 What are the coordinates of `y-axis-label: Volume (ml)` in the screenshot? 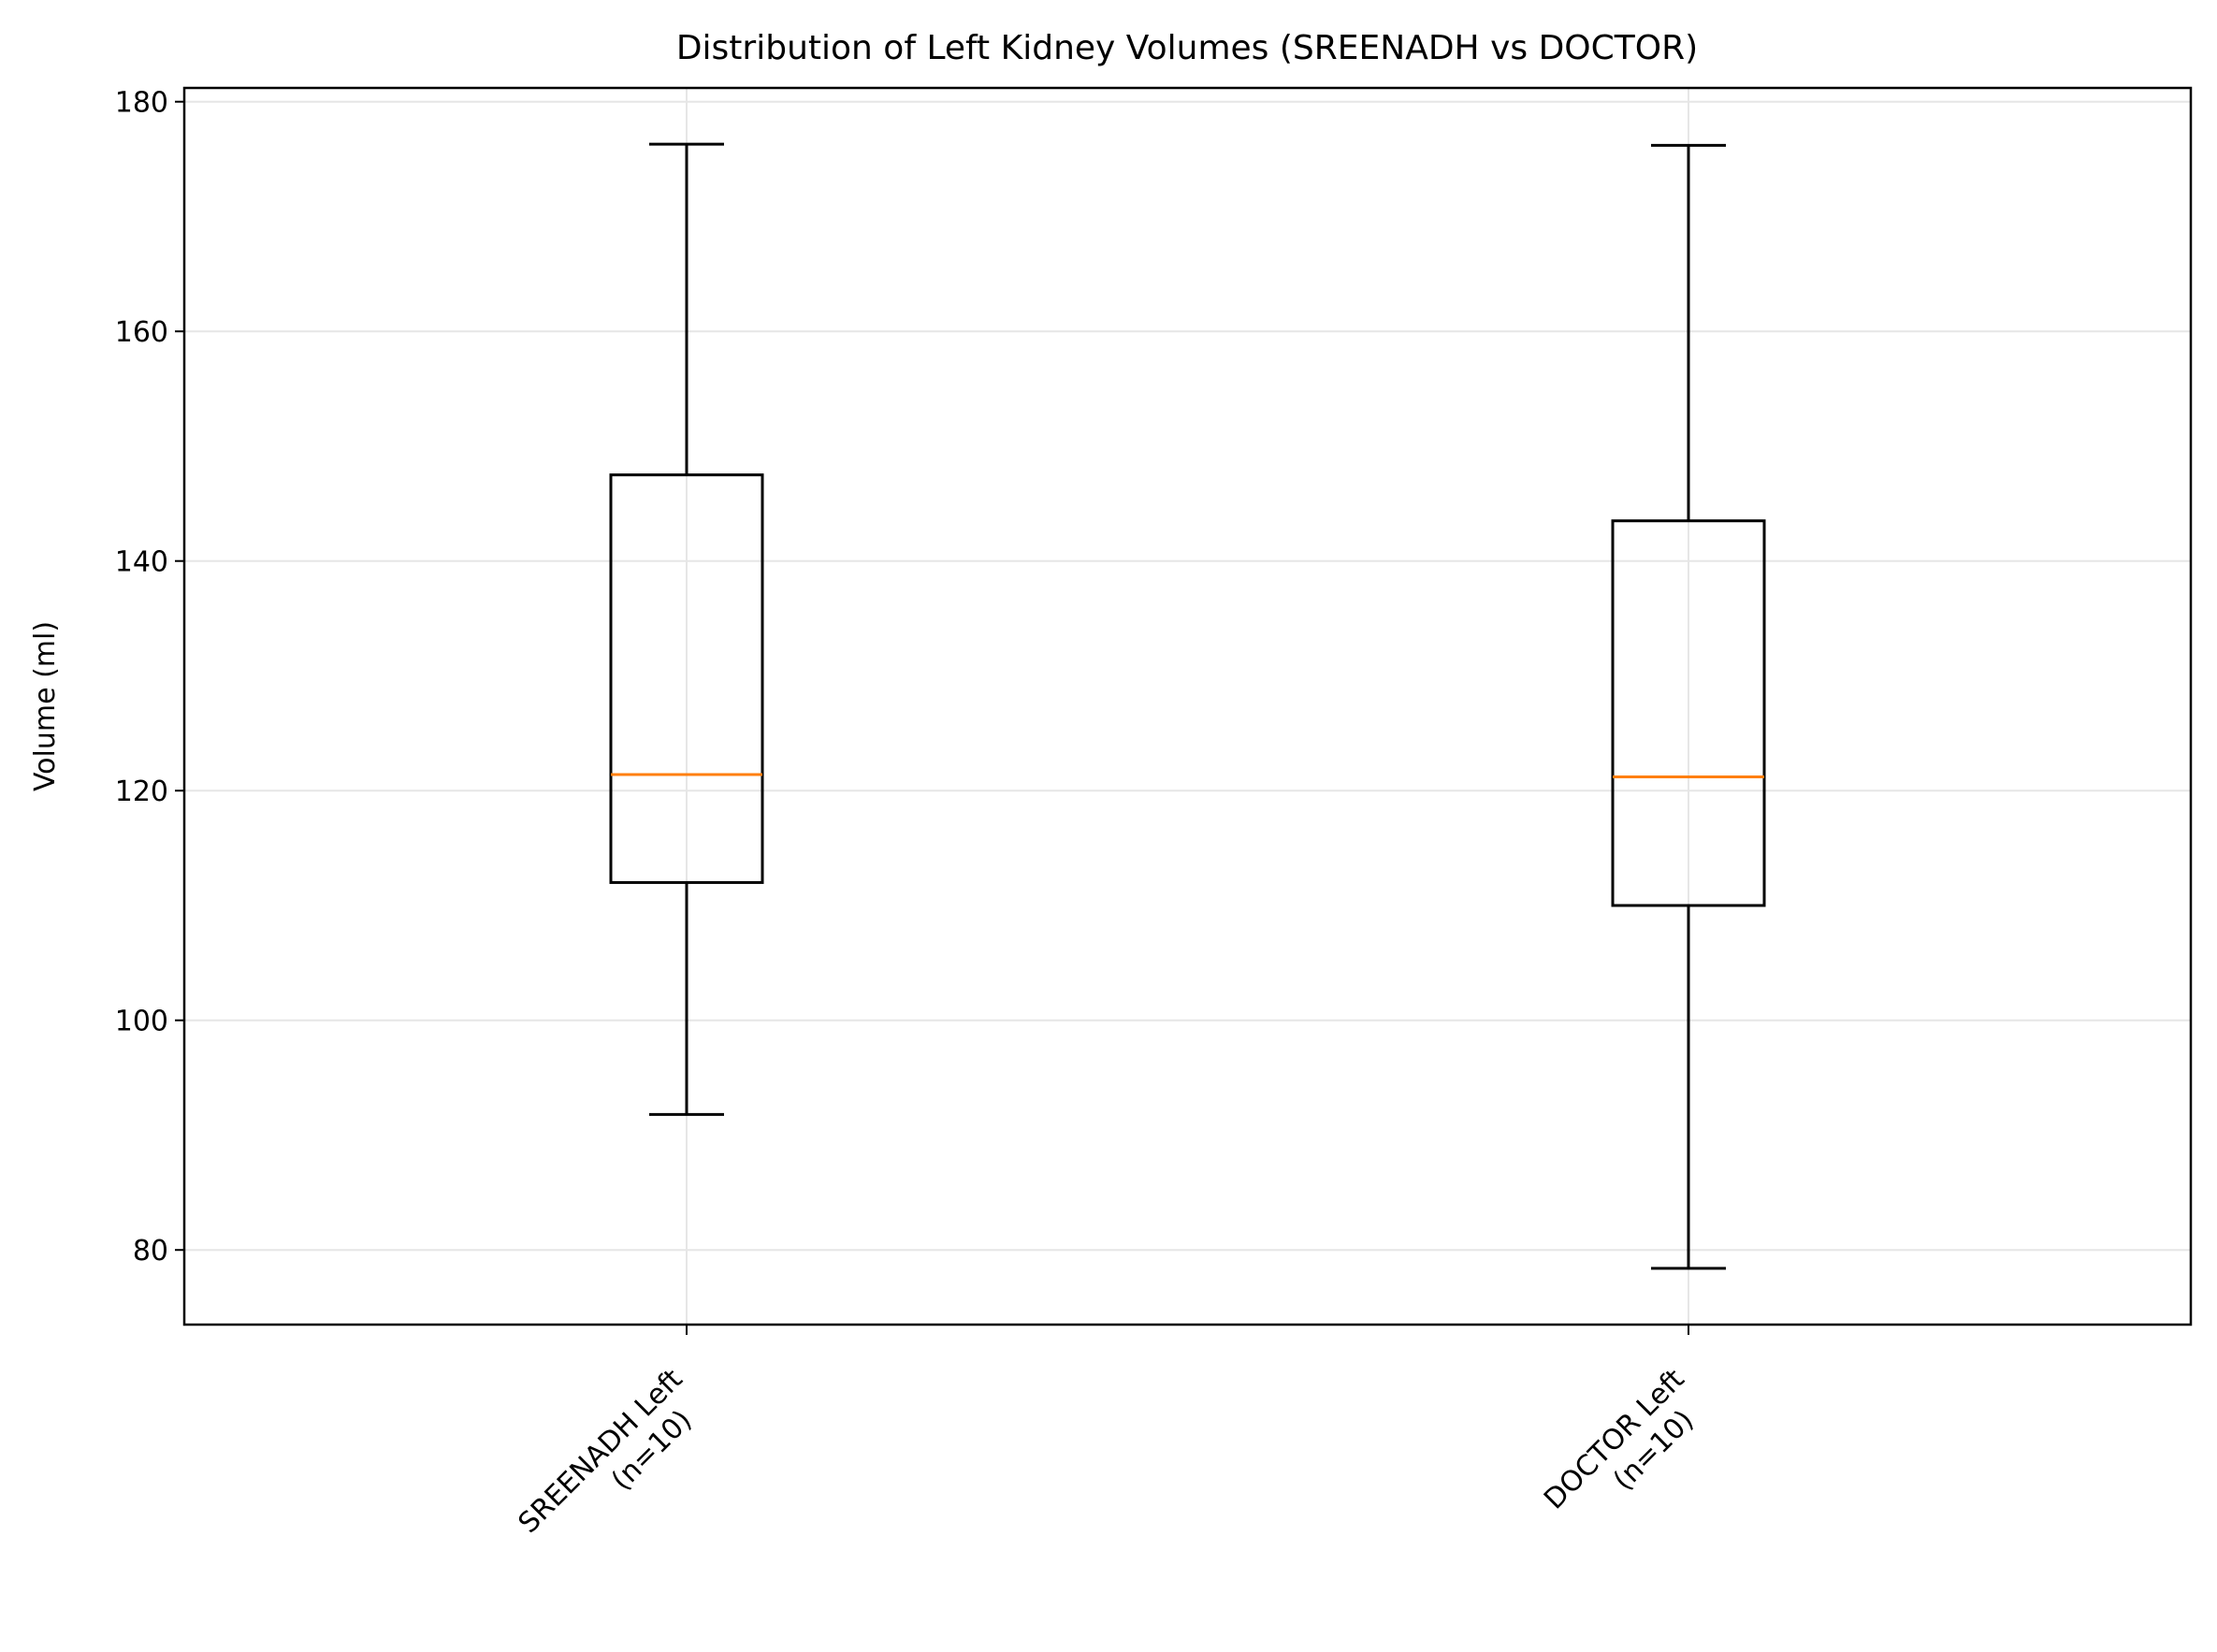 It's located at (45, 706).